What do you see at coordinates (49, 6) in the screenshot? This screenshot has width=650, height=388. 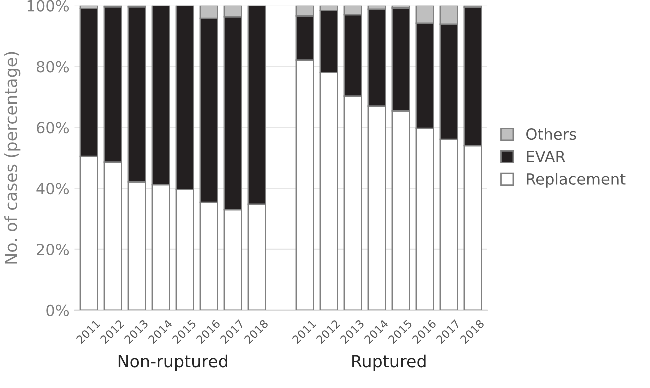 I see `y-tick-label: 100%` at bounding box center [49, 6].